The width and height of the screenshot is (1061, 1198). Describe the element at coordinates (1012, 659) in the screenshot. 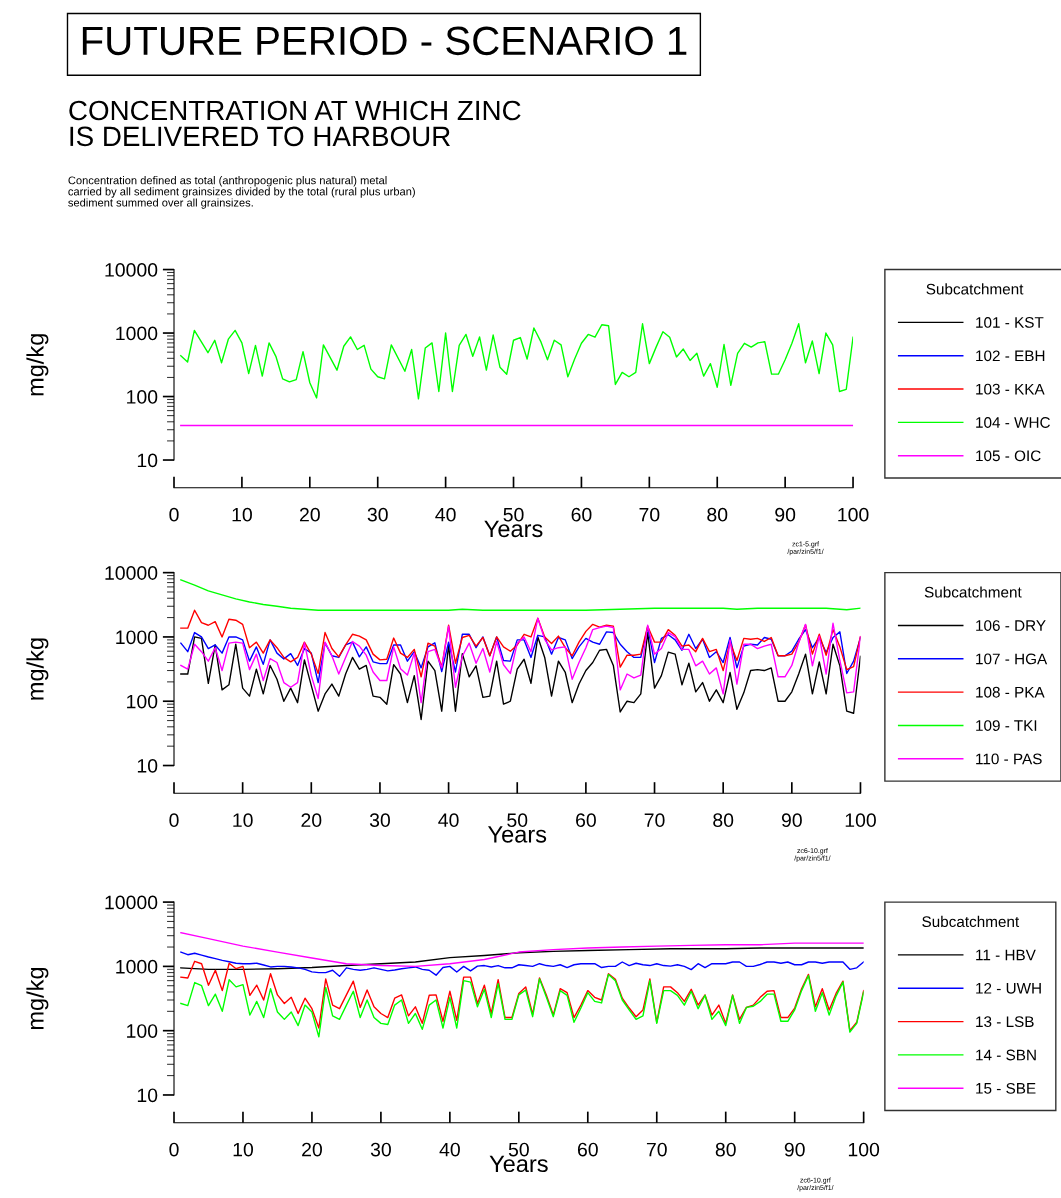

I see `legend-label: 107 - HGA` at that location.